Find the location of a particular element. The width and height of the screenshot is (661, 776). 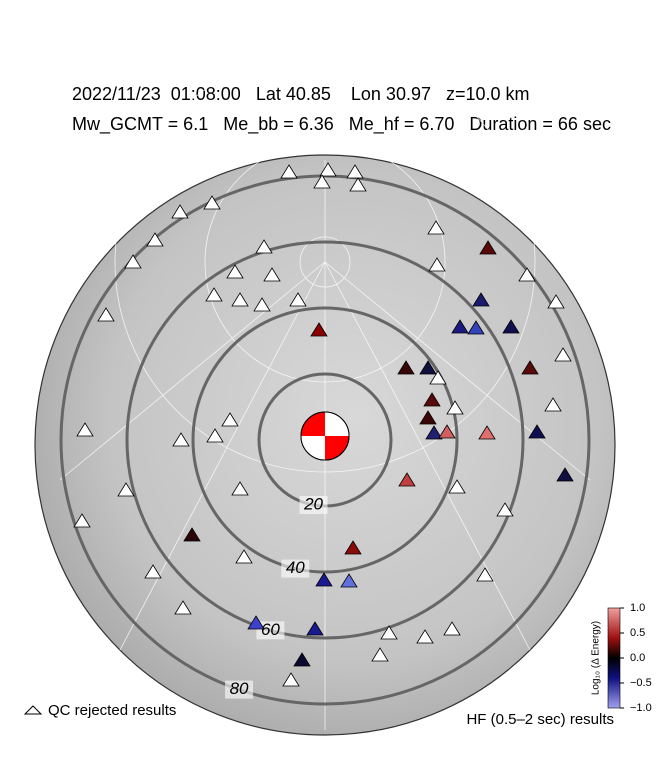

colorbar-tick-label: −0.5 is located at coordinates (641, 683).